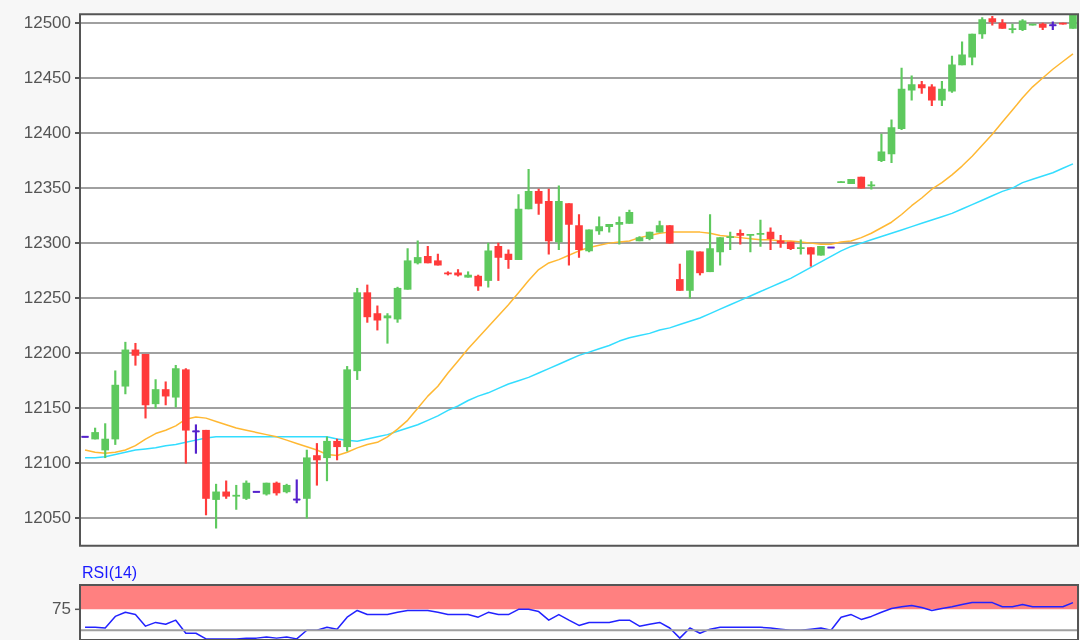 Image resolution: width=1080 pixels, height=640 pixels. What do you see at coordinates (47, 77) in the screenshot?
I see `y-tick-label: 12450` at bounding box center [47, 77].